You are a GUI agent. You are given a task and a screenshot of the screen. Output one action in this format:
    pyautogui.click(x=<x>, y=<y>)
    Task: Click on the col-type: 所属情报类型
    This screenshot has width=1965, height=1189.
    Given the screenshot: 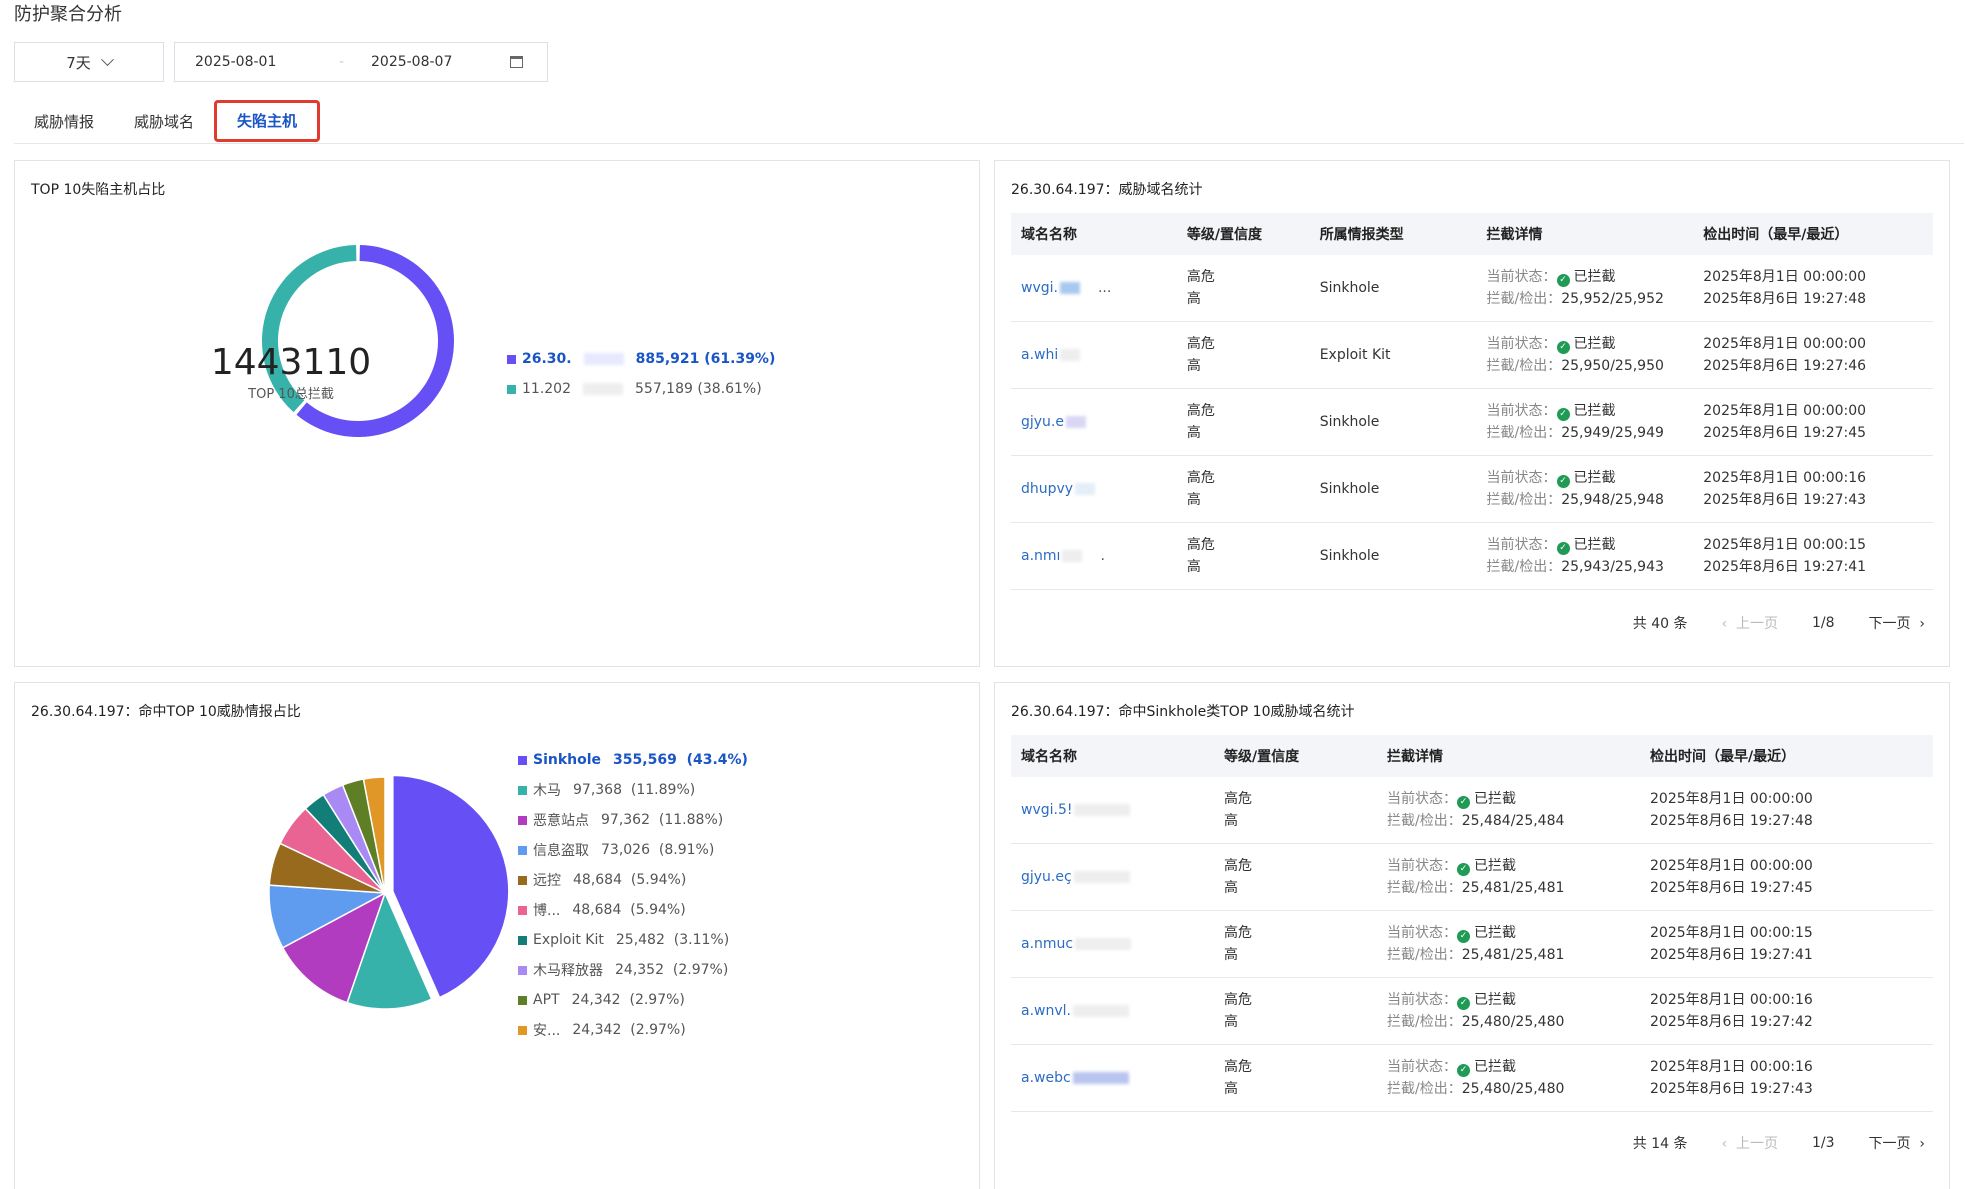 What is the action you would take?
    pyautogui.click(x=1361, y=235)
    